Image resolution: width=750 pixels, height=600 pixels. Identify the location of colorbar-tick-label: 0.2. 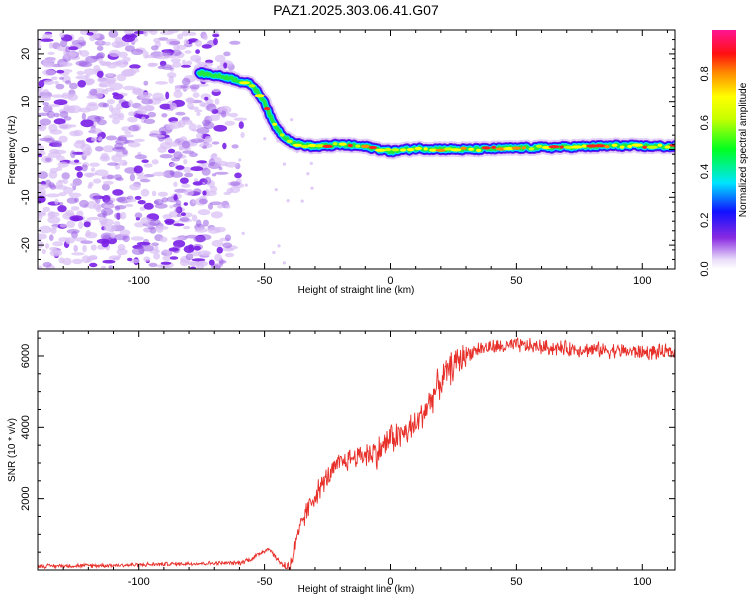
(705, 220).